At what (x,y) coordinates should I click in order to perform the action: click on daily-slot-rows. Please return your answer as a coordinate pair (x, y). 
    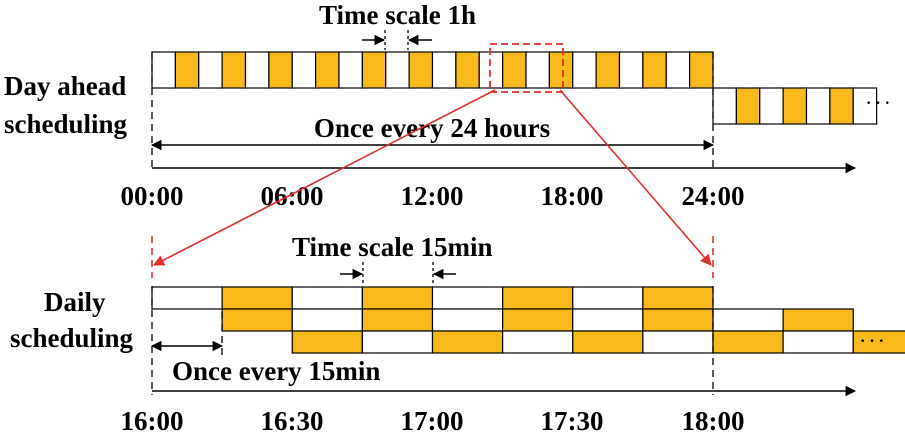
    Looking at the image, I should click on (528, 320).